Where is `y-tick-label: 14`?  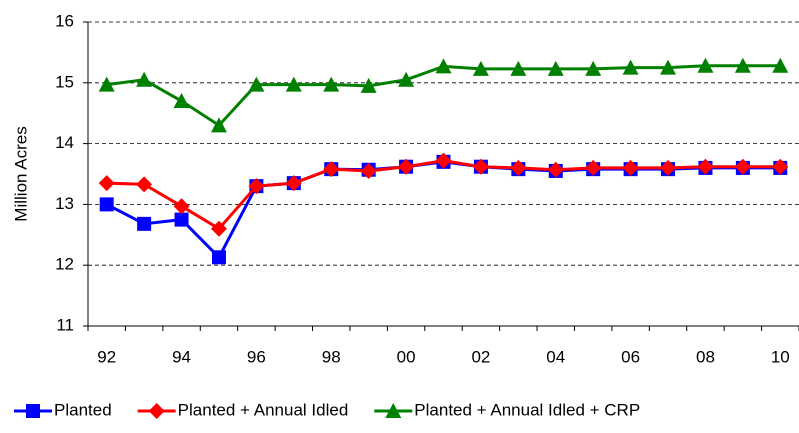
y-tick-label: 14 is located at coordinates (64, 142).